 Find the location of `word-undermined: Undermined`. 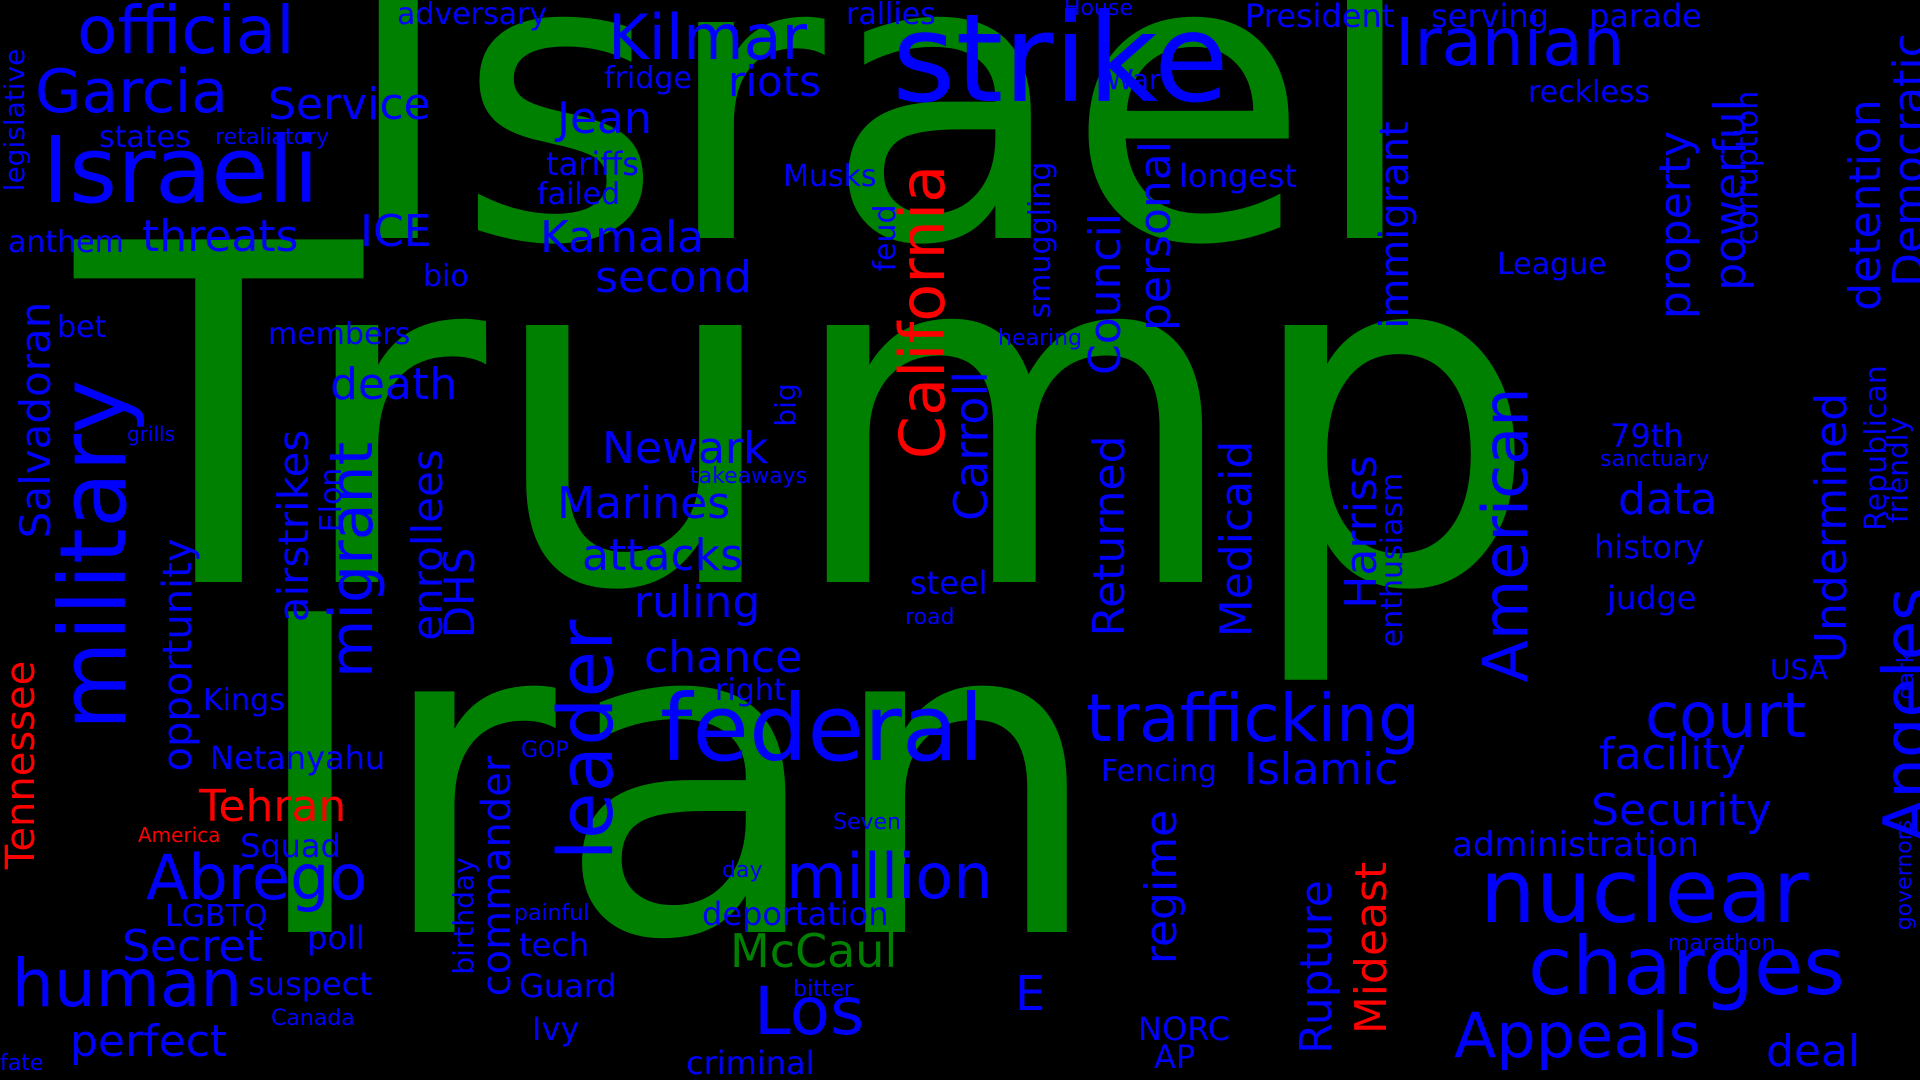

word-undermined: Undermined is located at coordinates (1831, 528).